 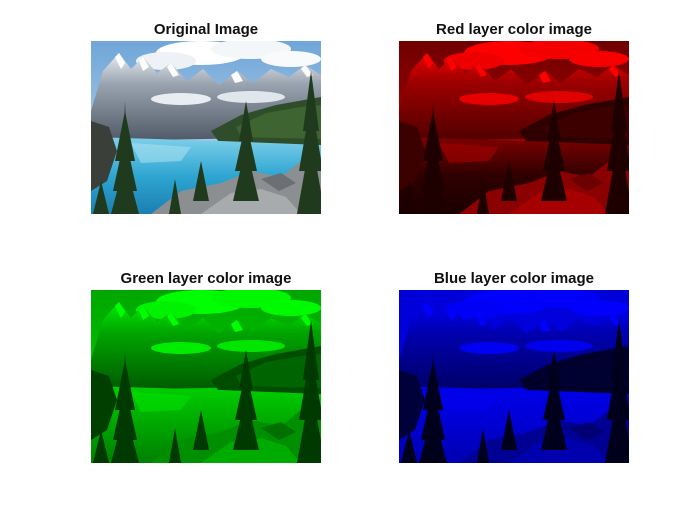 I want to click on original-image-title: Original Image, so click(x=206, y=29).